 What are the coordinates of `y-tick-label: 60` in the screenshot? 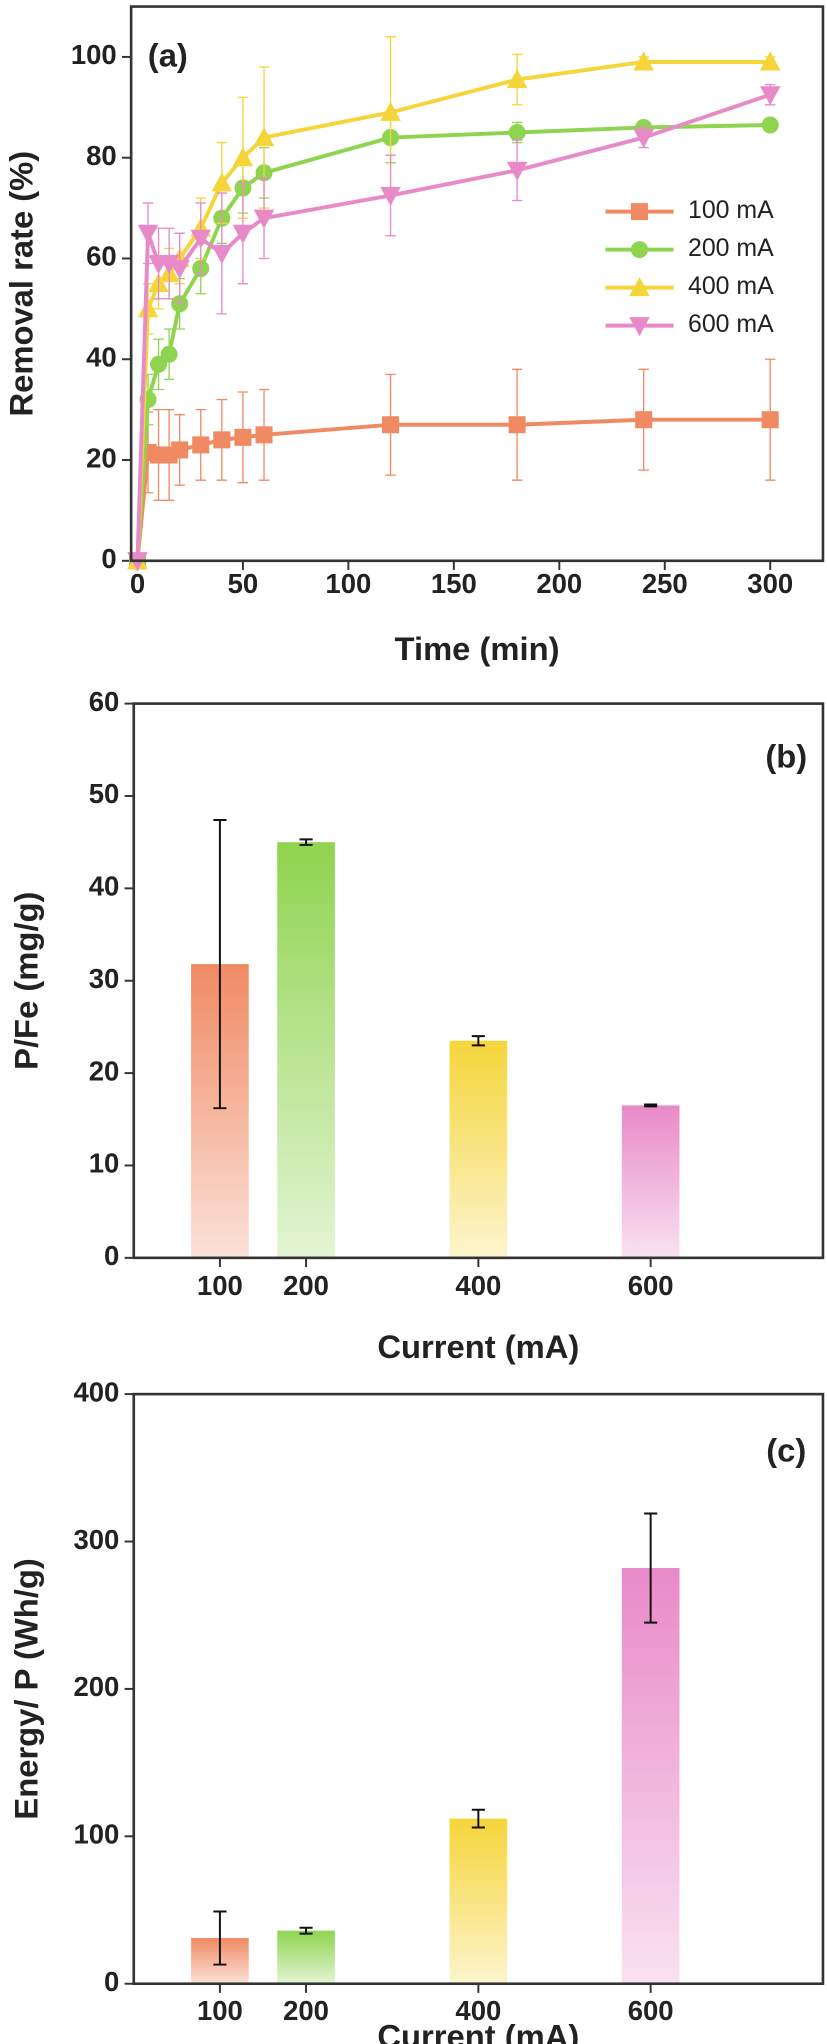 It's located at (101, 256).